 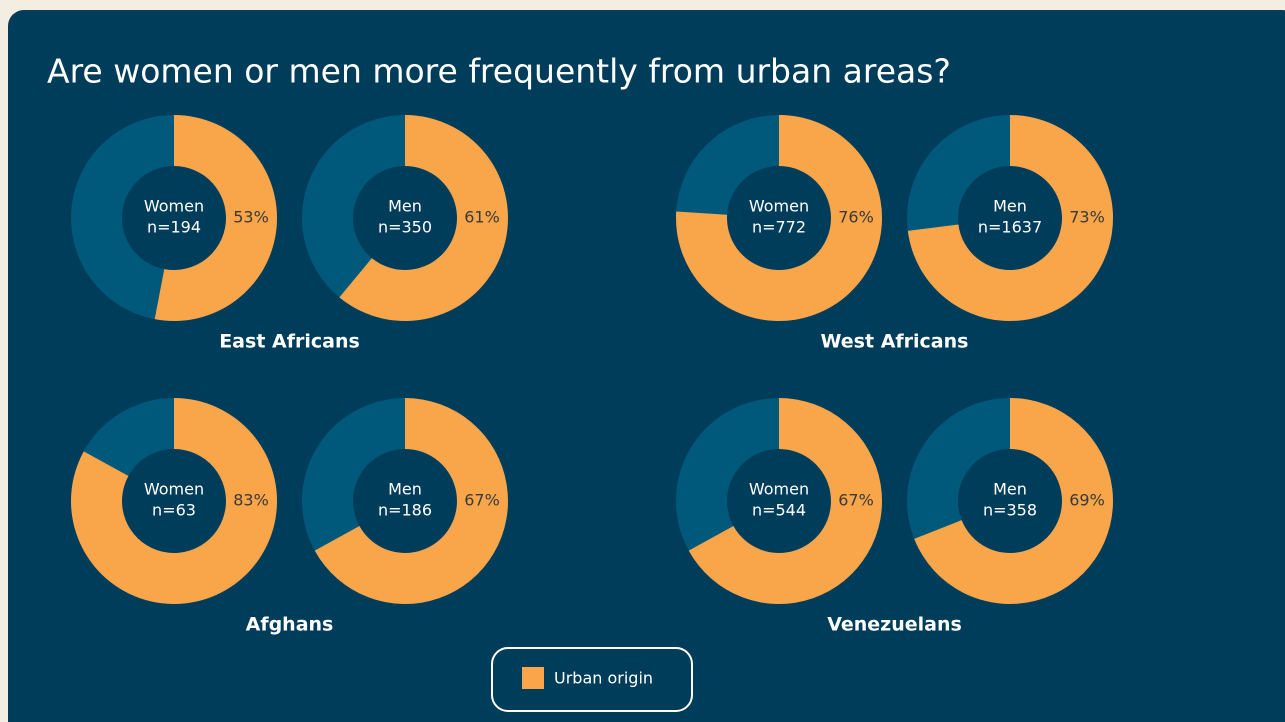 What do you see at coordinates (856, 217) in the screenshot?
I see `value-label: 76%` at bounding box center [856, 217].